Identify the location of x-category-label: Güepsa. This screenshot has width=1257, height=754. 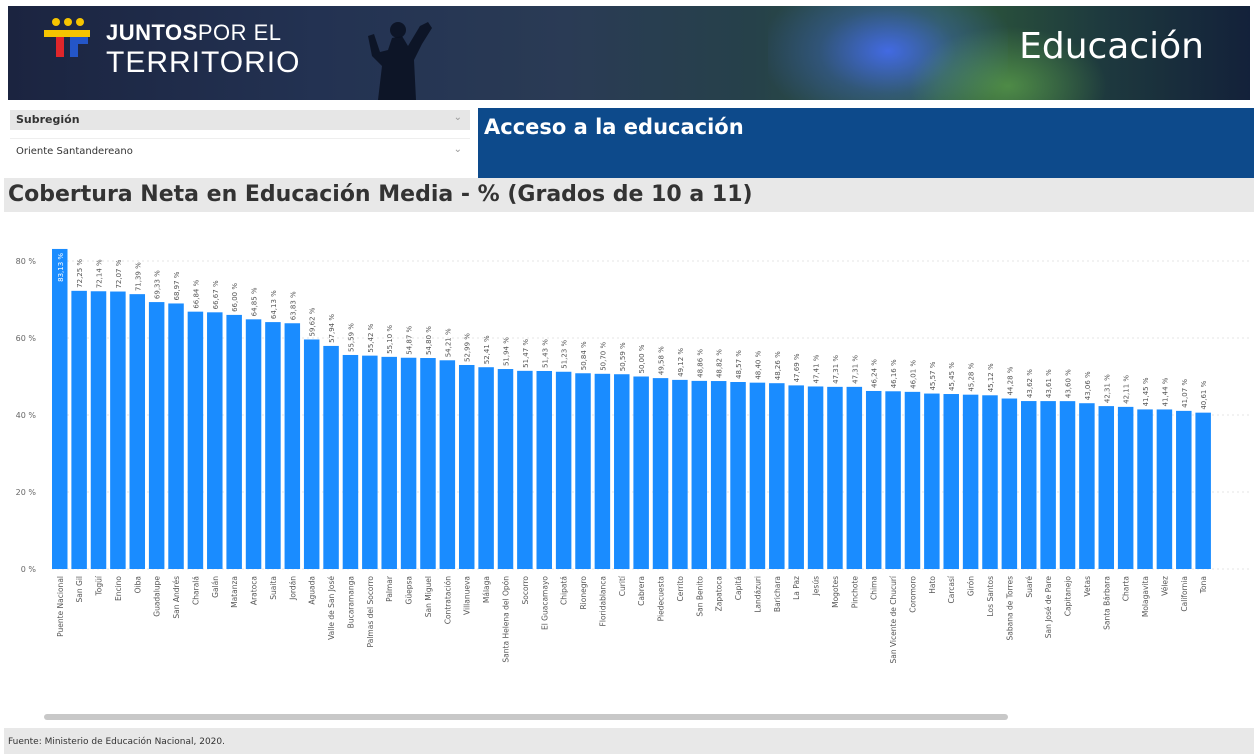
(409, 590).